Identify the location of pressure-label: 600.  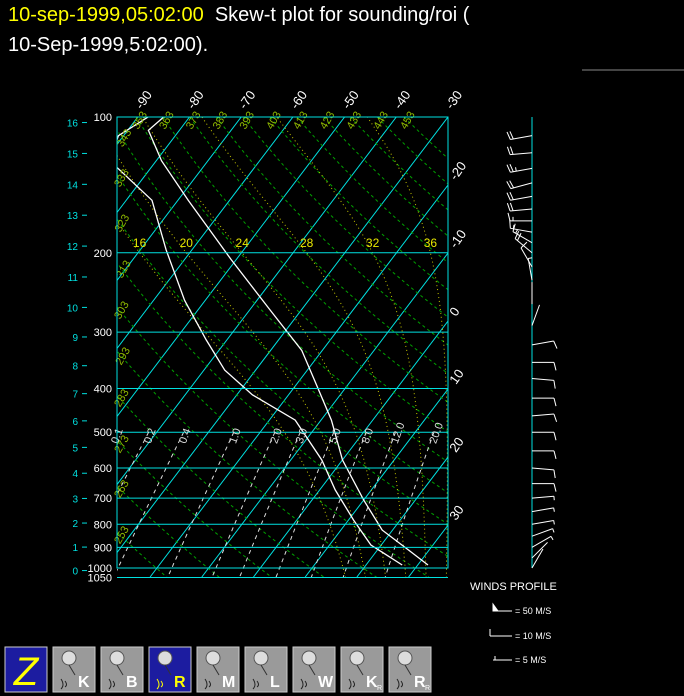
(103, 469).